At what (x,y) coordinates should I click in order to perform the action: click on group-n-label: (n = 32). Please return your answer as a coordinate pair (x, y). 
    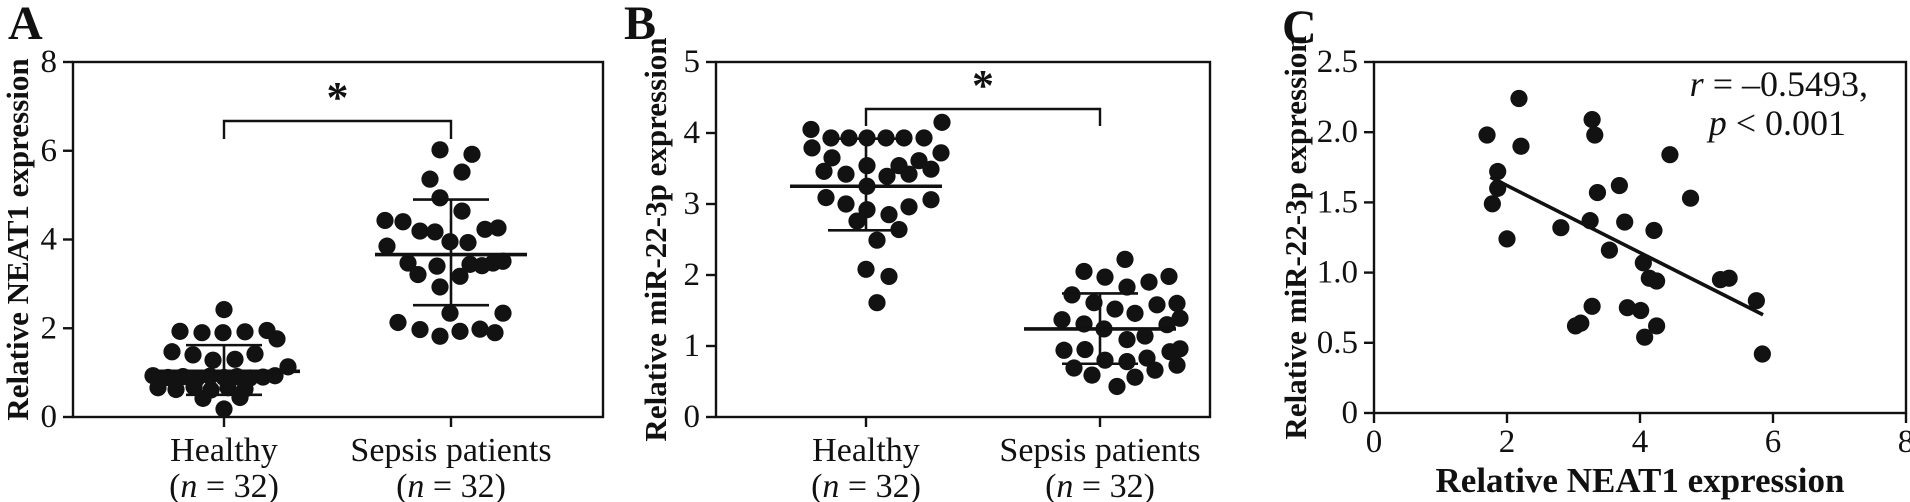
    Looking at the image, I should click on (451, 485).